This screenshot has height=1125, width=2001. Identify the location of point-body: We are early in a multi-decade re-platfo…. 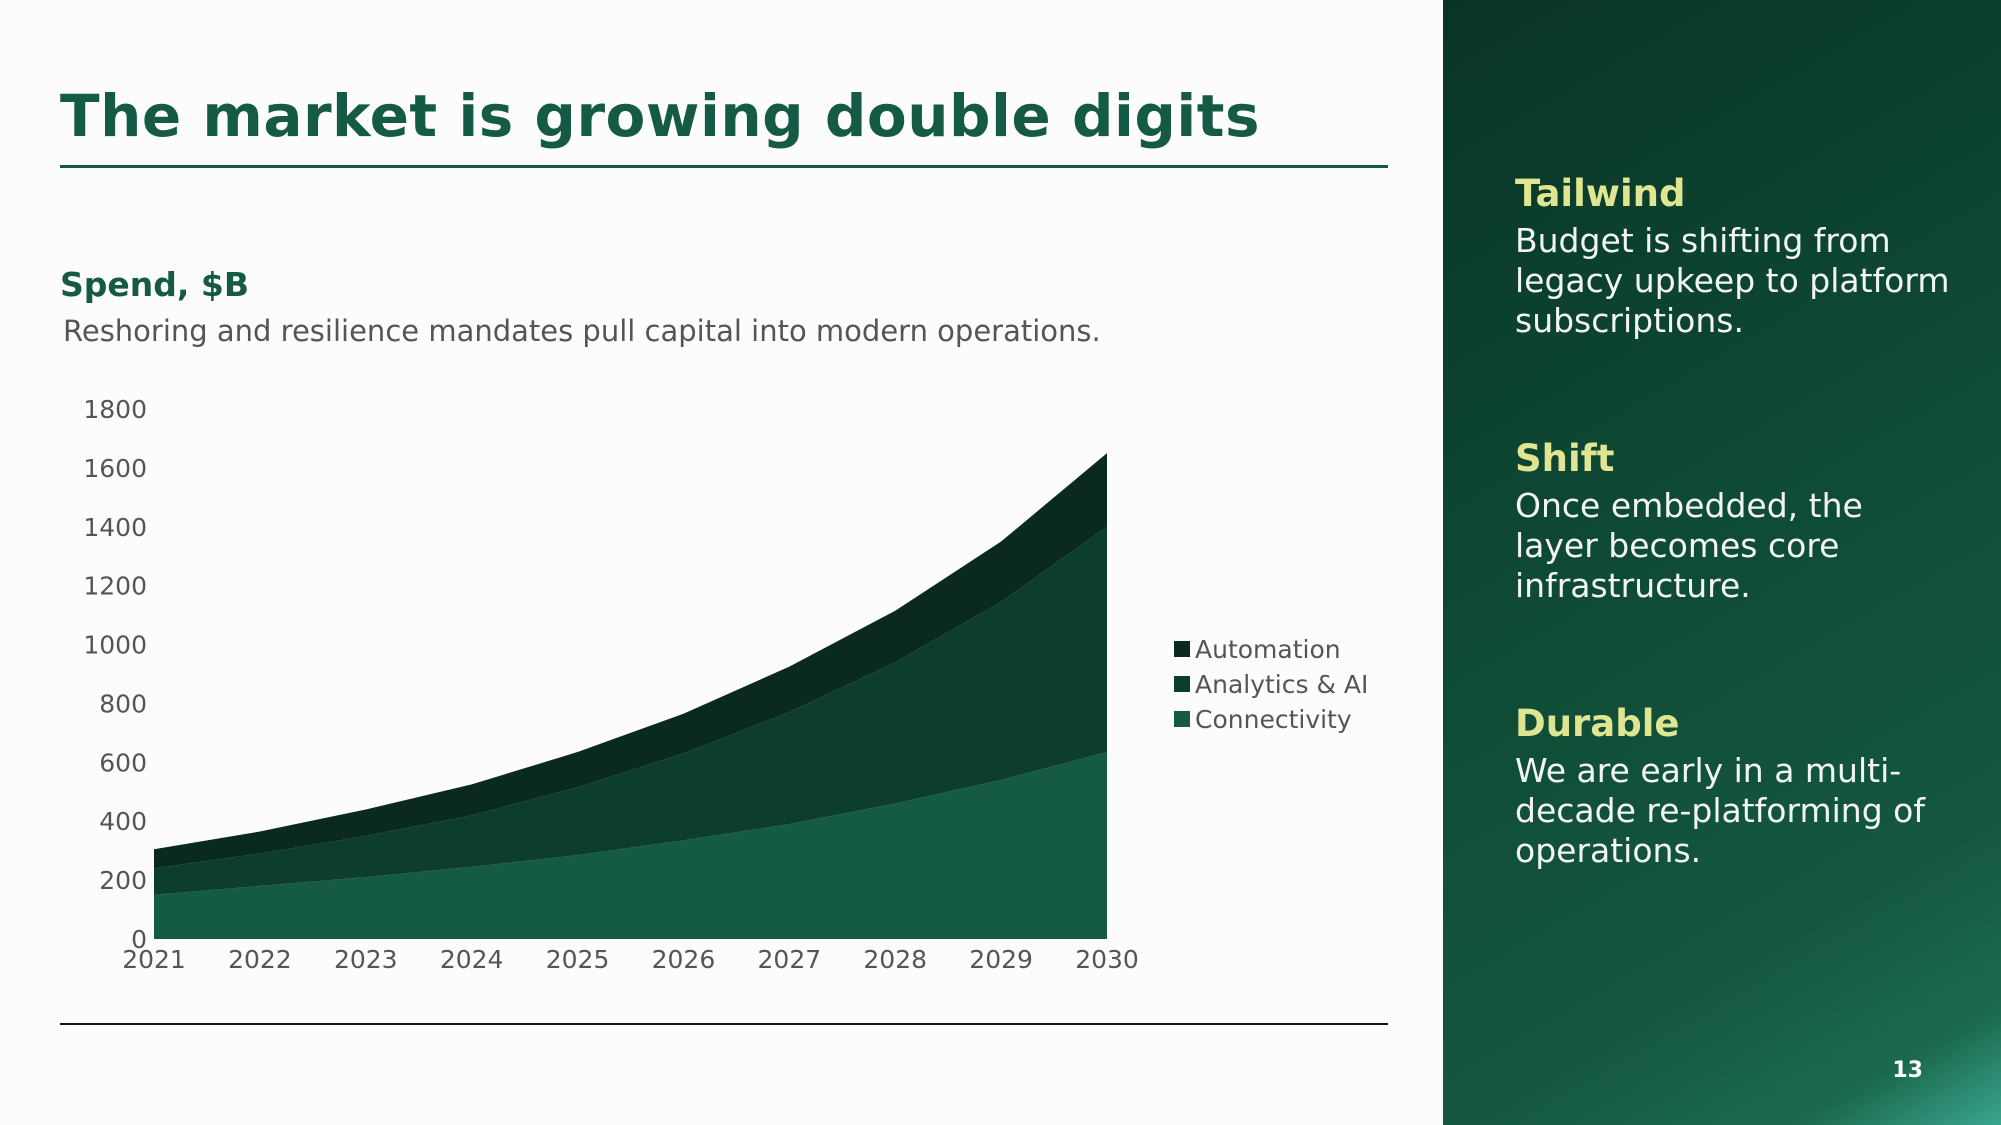
(1720, 810).